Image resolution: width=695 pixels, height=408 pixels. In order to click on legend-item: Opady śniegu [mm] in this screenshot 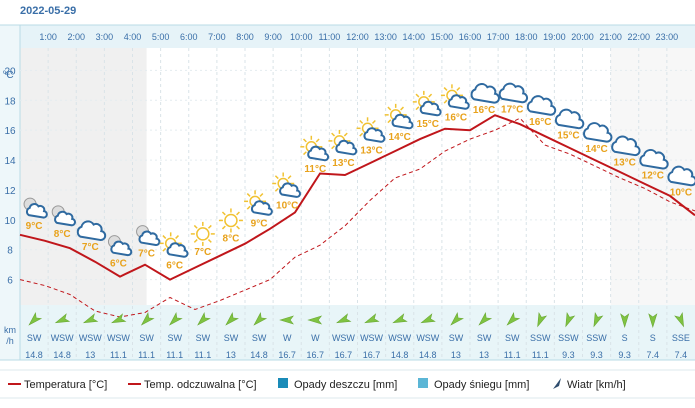, I will do `click(473, 384)`.